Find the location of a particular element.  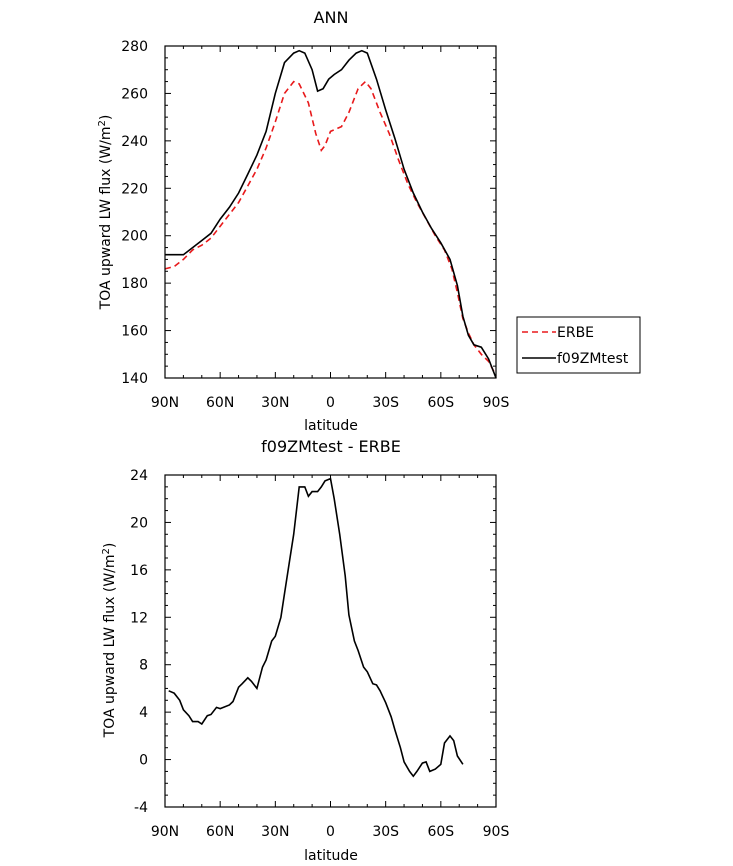

legend-label-erbe: ERBE is located at coordinates (575, 333).